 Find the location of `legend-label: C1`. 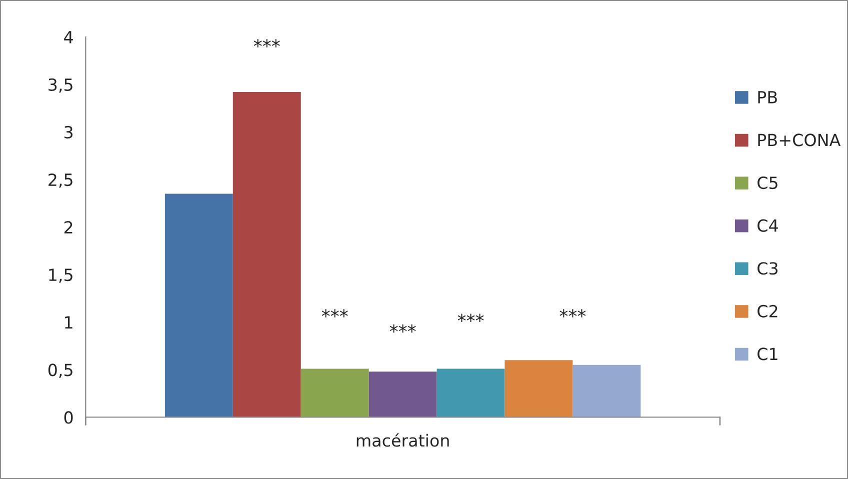

legend-label: C1 is located at coordinates (768, 354).